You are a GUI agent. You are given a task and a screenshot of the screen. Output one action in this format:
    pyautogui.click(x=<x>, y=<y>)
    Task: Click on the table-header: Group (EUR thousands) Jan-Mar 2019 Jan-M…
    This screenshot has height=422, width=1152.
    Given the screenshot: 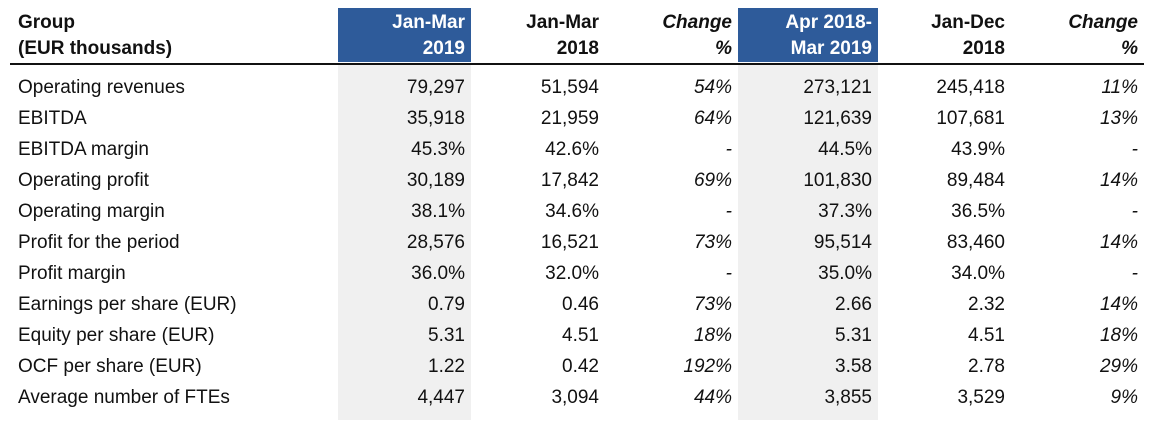 What is the action you would take?
    pyautogui.click(x=577, y=35)
    